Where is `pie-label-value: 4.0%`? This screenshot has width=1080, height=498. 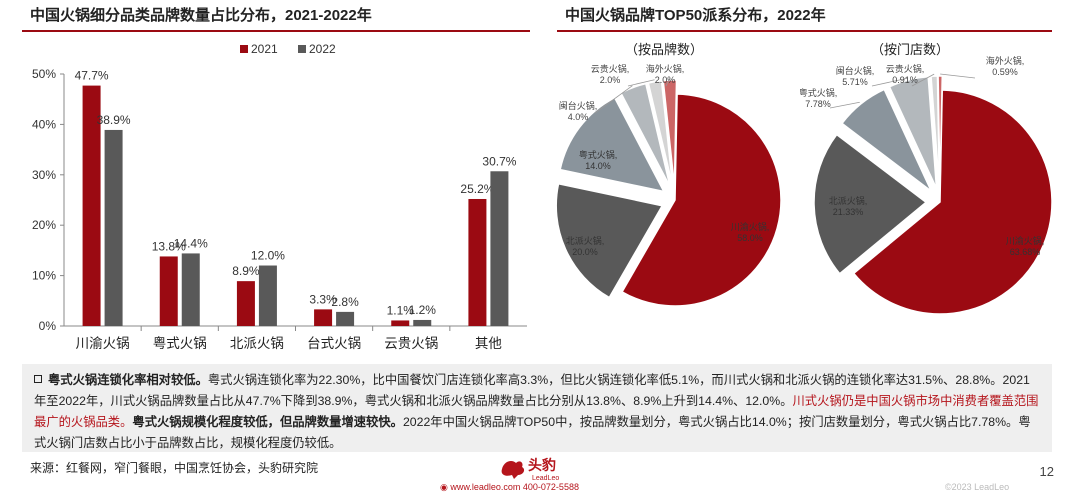 pie-label-value: 4.0% is located at coordinates (578, 117).